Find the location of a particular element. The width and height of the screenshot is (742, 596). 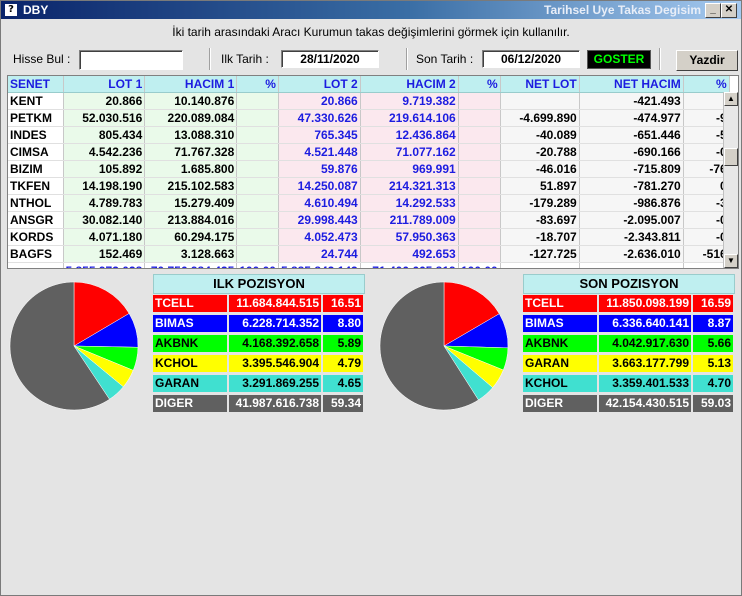

position-symbol: KCHOL is located at coordinates (190, 363).